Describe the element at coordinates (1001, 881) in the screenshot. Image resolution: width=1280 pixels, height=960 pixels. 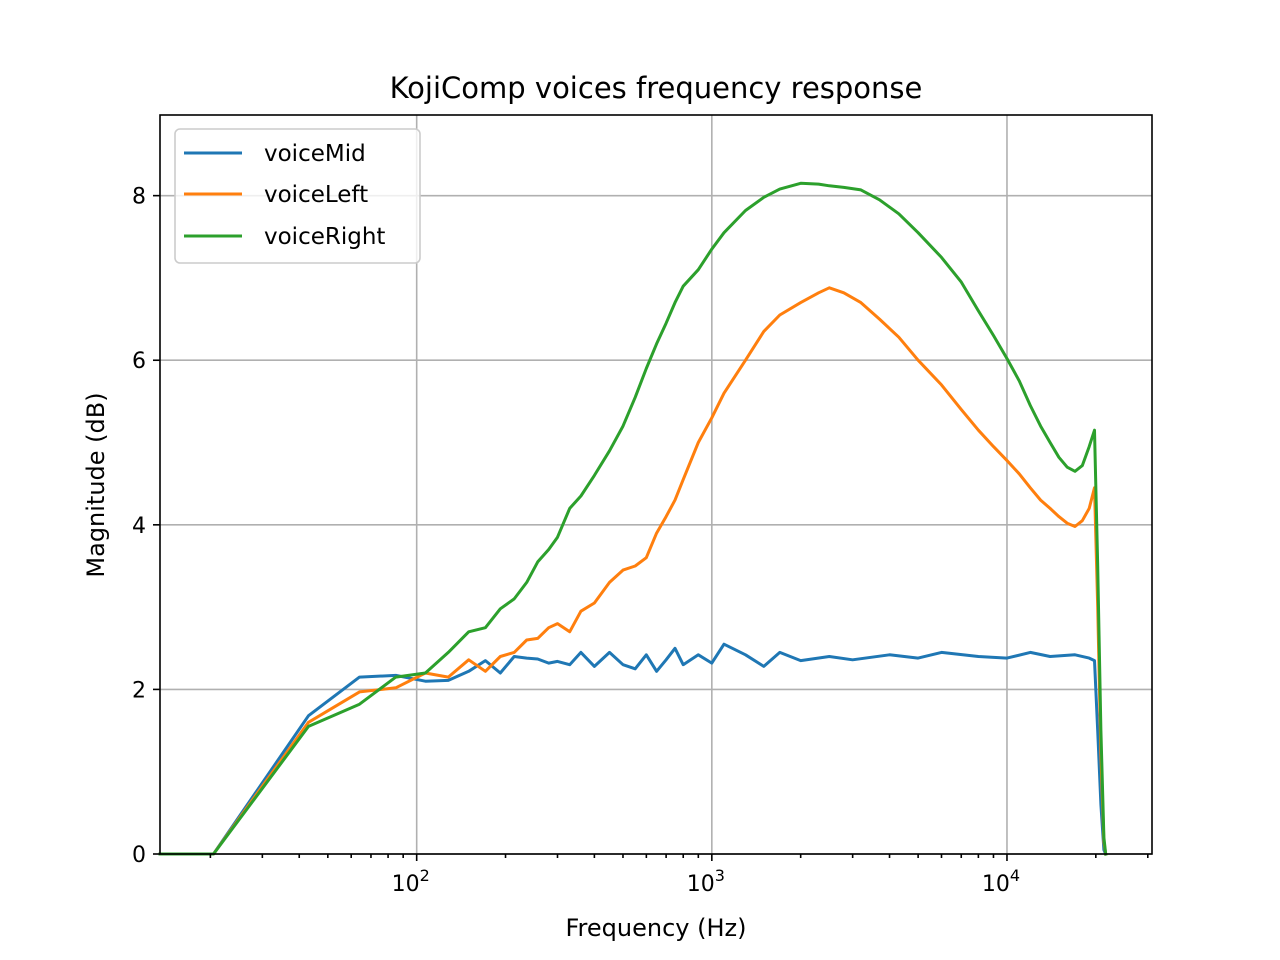
I see `x-tick-label: 10⁴` at that location.